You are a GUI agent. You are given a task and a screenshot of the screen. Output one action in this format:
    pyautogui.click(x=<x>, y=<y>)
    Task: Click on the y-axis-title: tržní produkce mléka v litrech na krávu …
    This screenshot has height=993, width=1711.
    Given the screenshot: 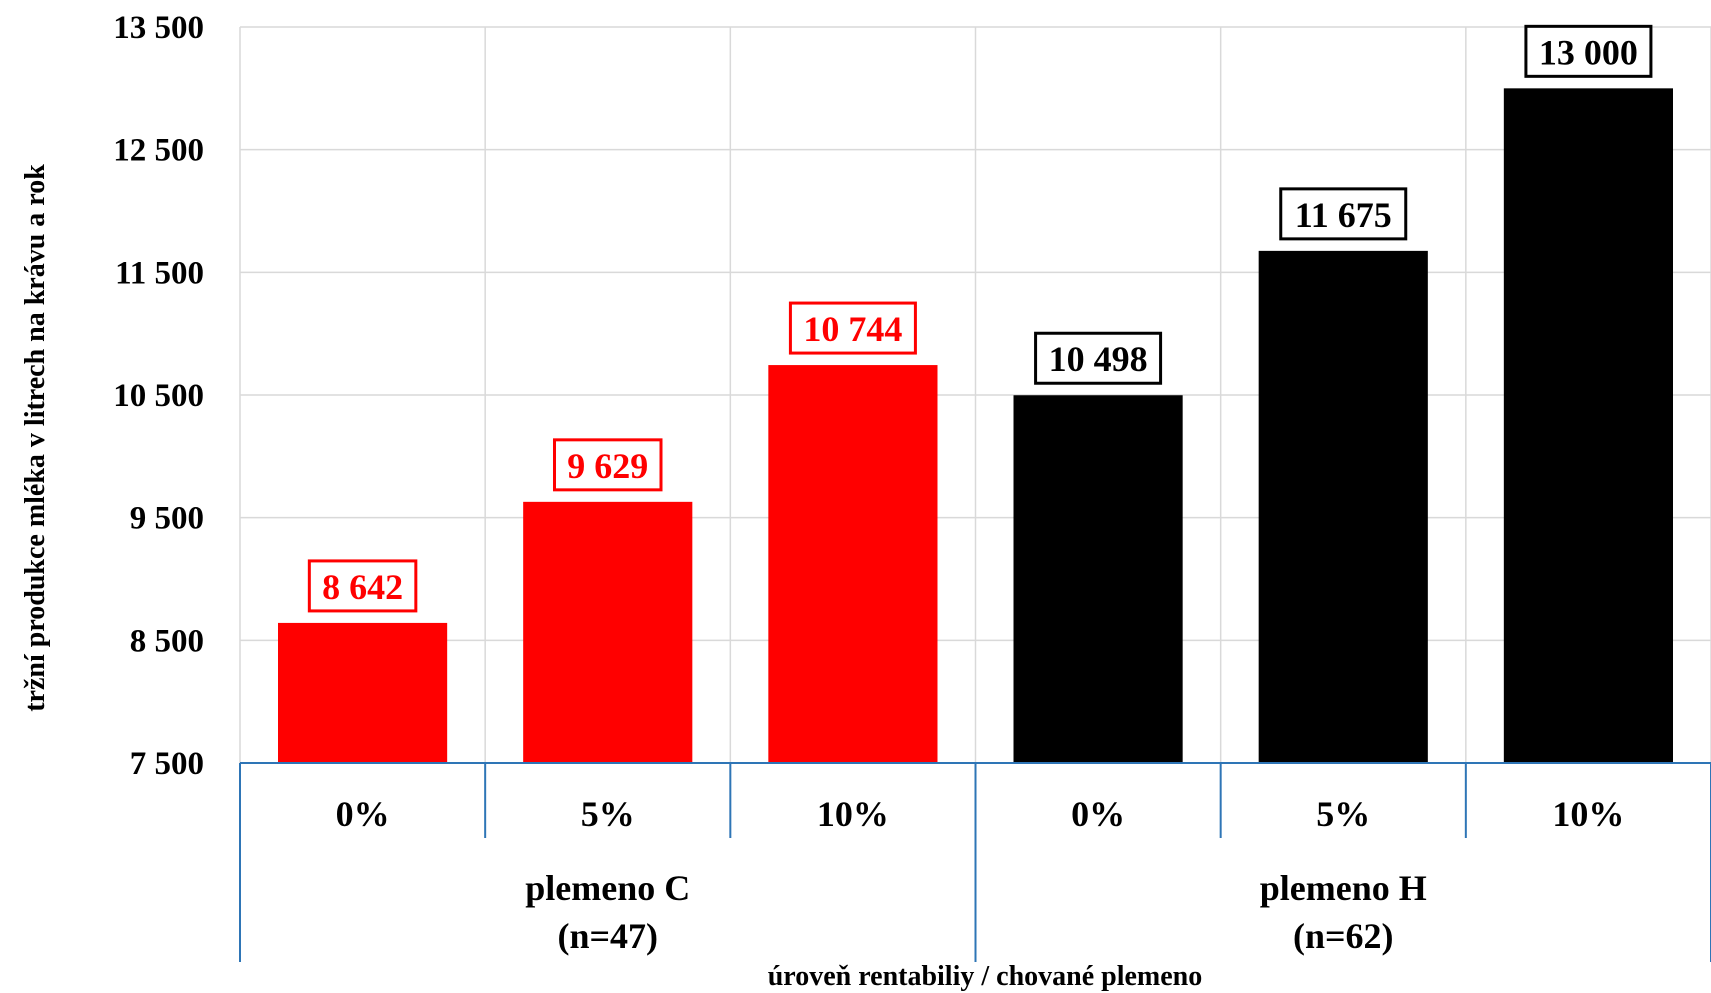 What is the action you would take?
    pyautogui.click(x=35, y=438)
    